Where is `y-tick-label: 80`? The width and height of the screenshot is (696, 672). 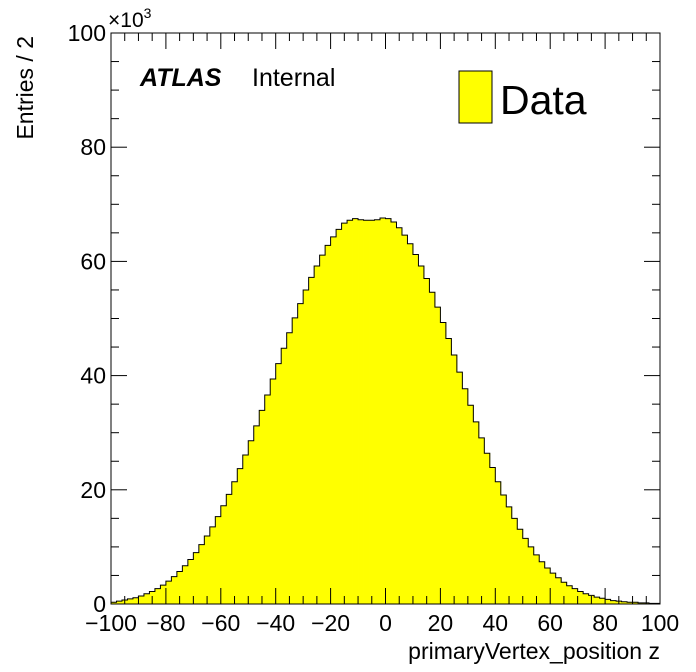 y-tick-label: 80 is located at coordinates (93, 147).